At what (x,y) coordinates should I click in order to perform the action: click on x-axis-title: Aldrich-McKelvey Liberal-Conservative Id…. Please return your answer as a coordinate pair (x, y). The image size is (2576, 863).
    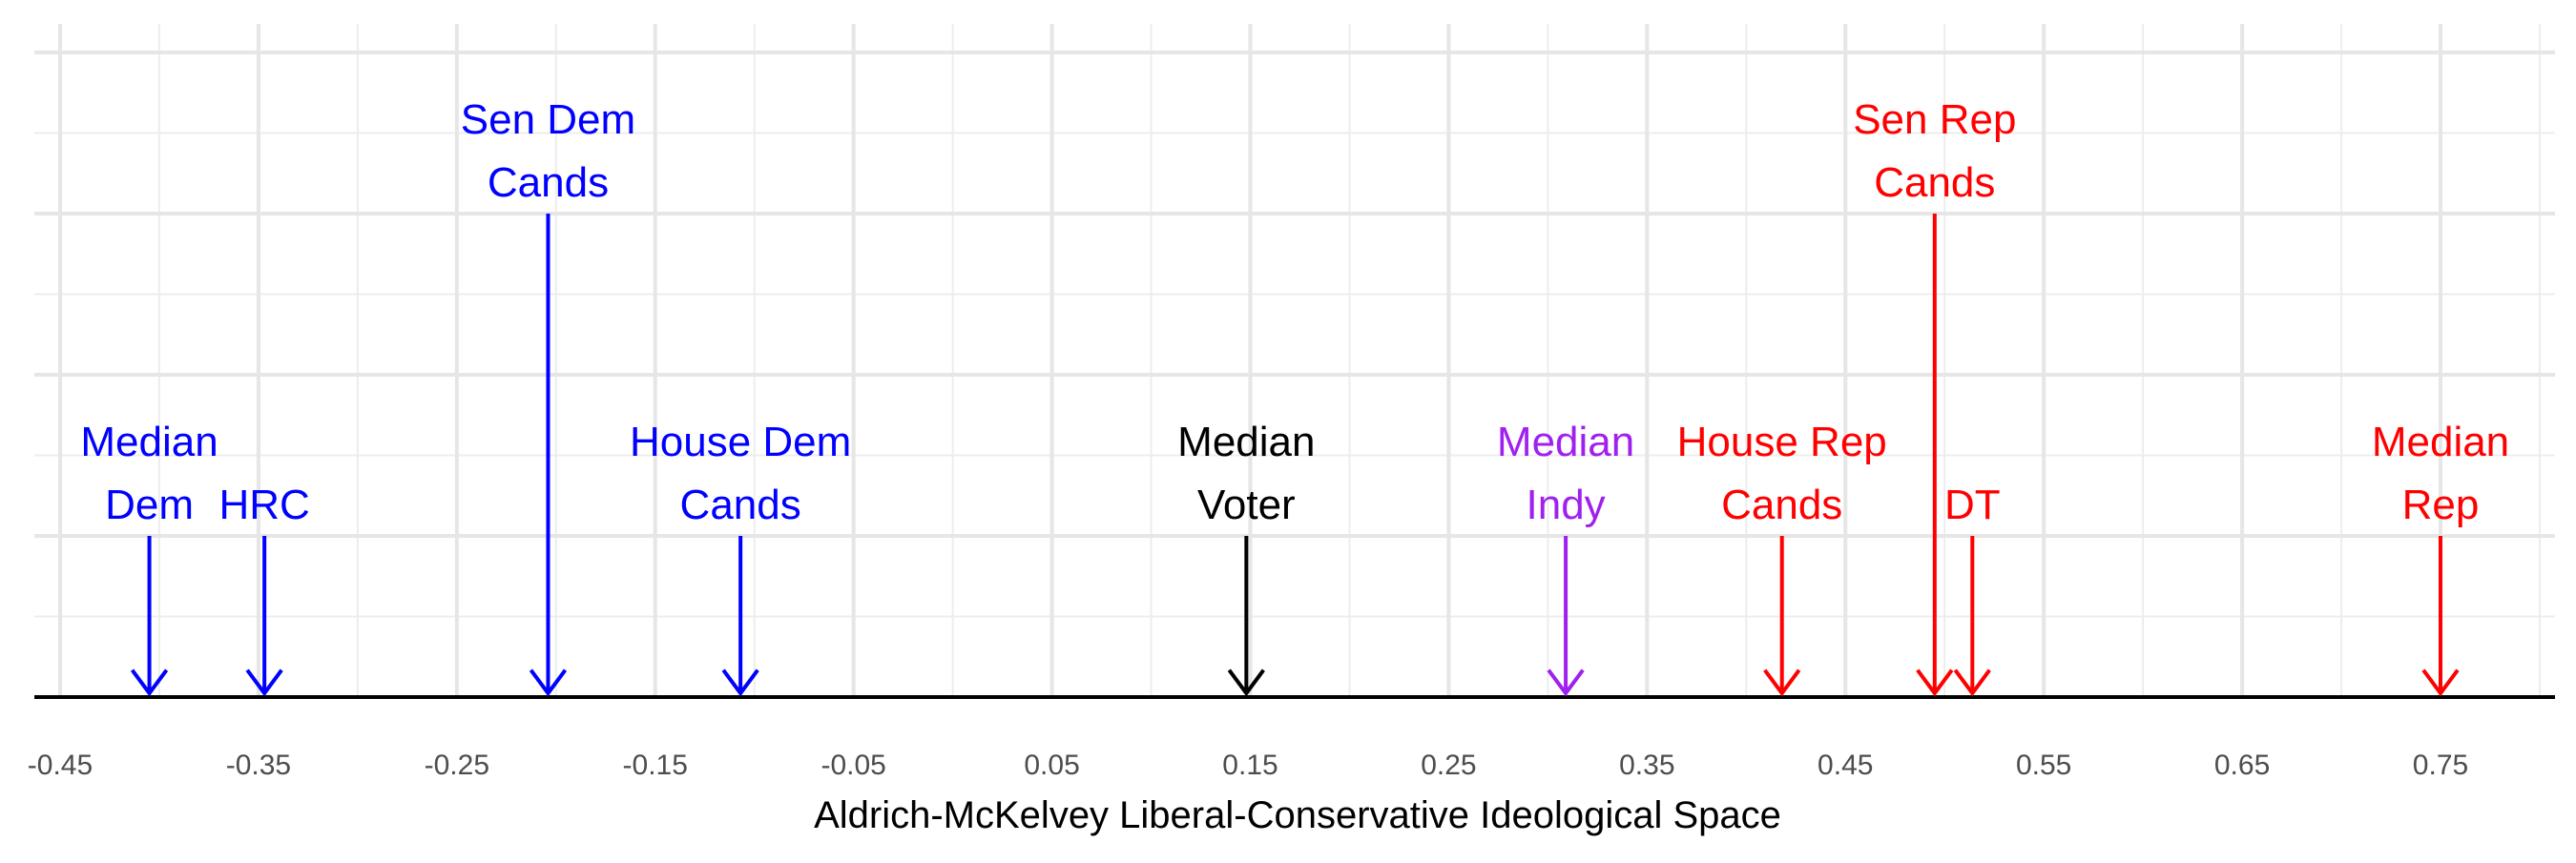
    Looking at the image, I should click on (1297, 815).